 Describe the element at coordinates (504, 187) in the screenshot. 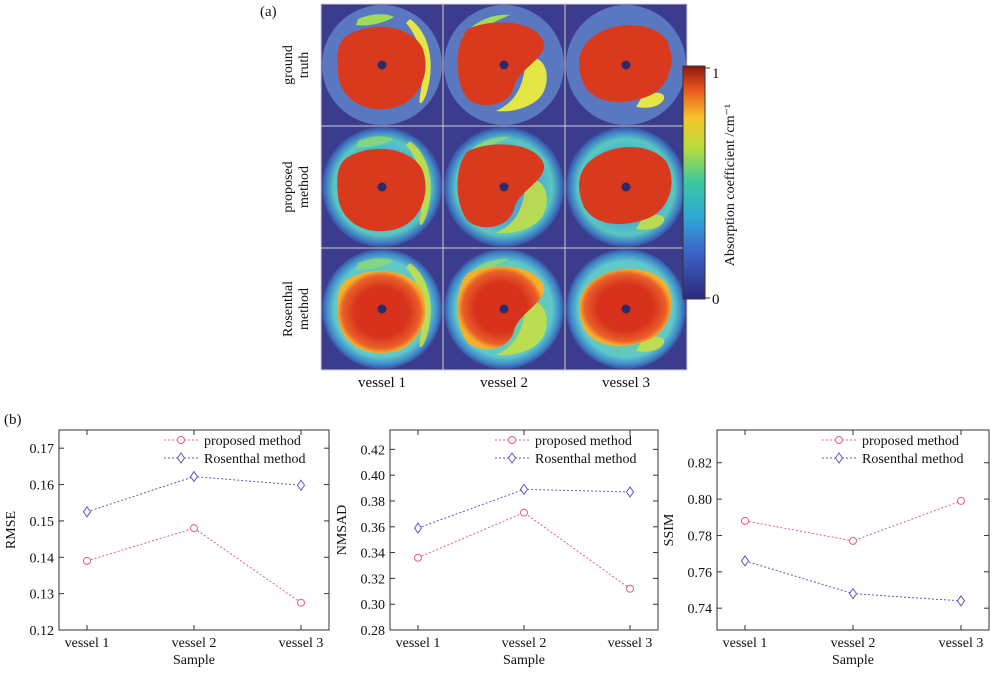

I see `image-cell-r2-c2` at that location.